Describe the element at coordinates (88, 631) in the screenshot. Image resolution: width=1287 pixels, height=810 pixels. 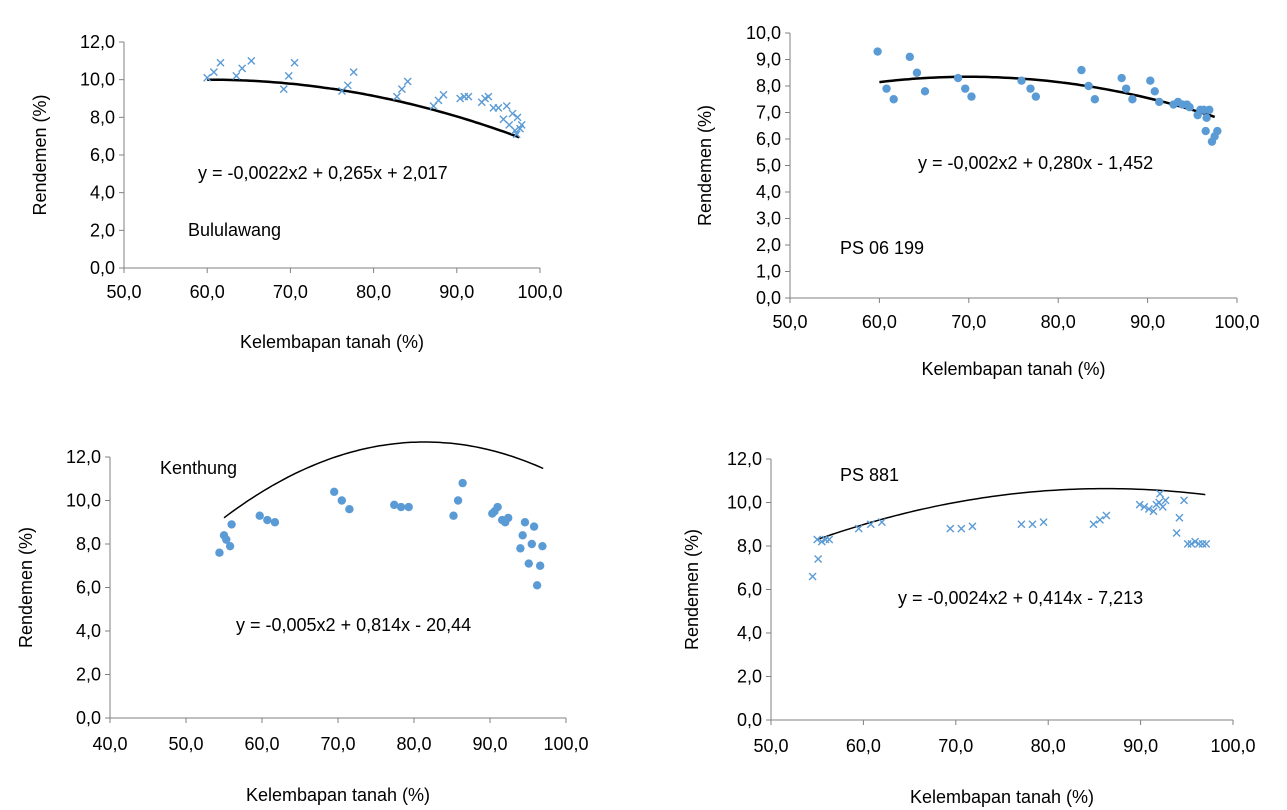
I see `y-tick-label: 4,0` at that location.